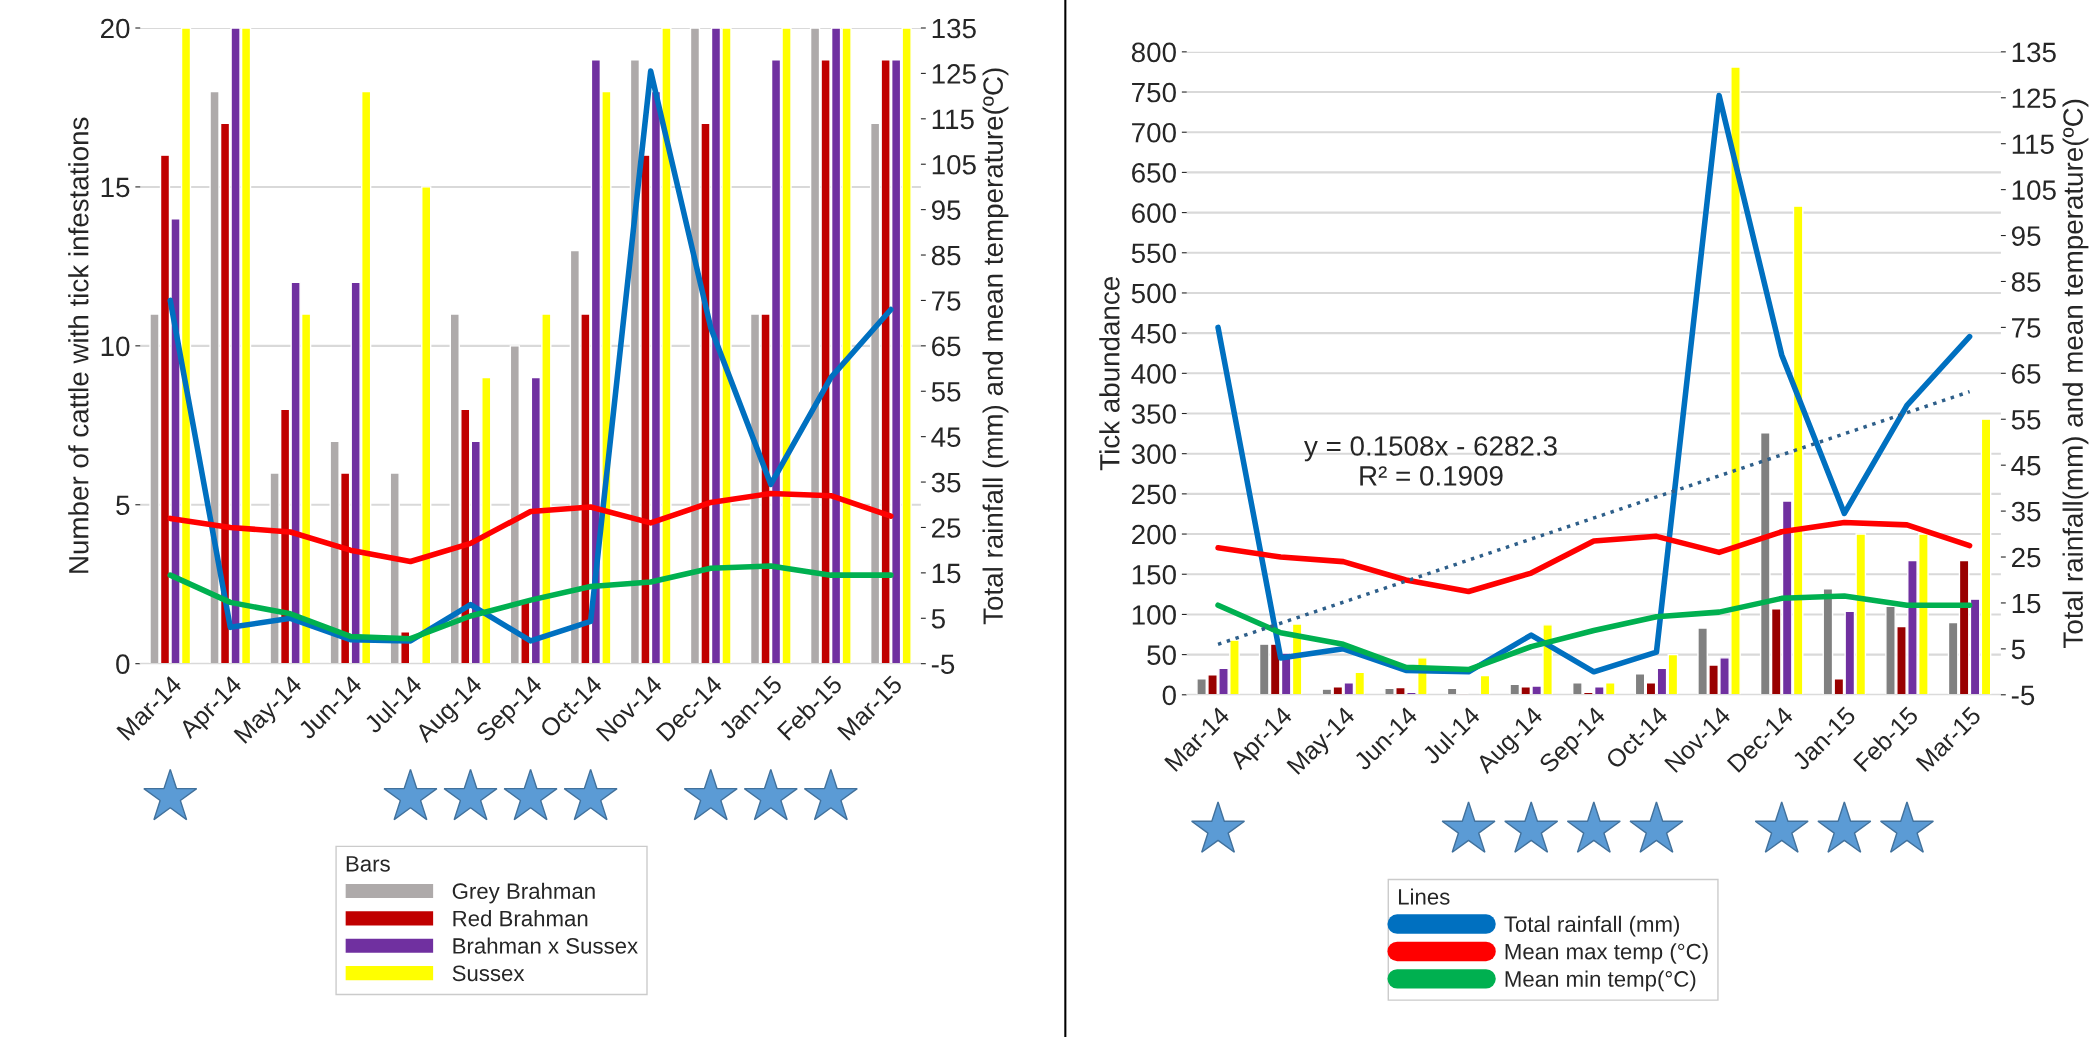  What do you see at coordinates (1154, 534) in the screenshot?
I see `y-tick-label: 200` at bounding box center [1154, 534].